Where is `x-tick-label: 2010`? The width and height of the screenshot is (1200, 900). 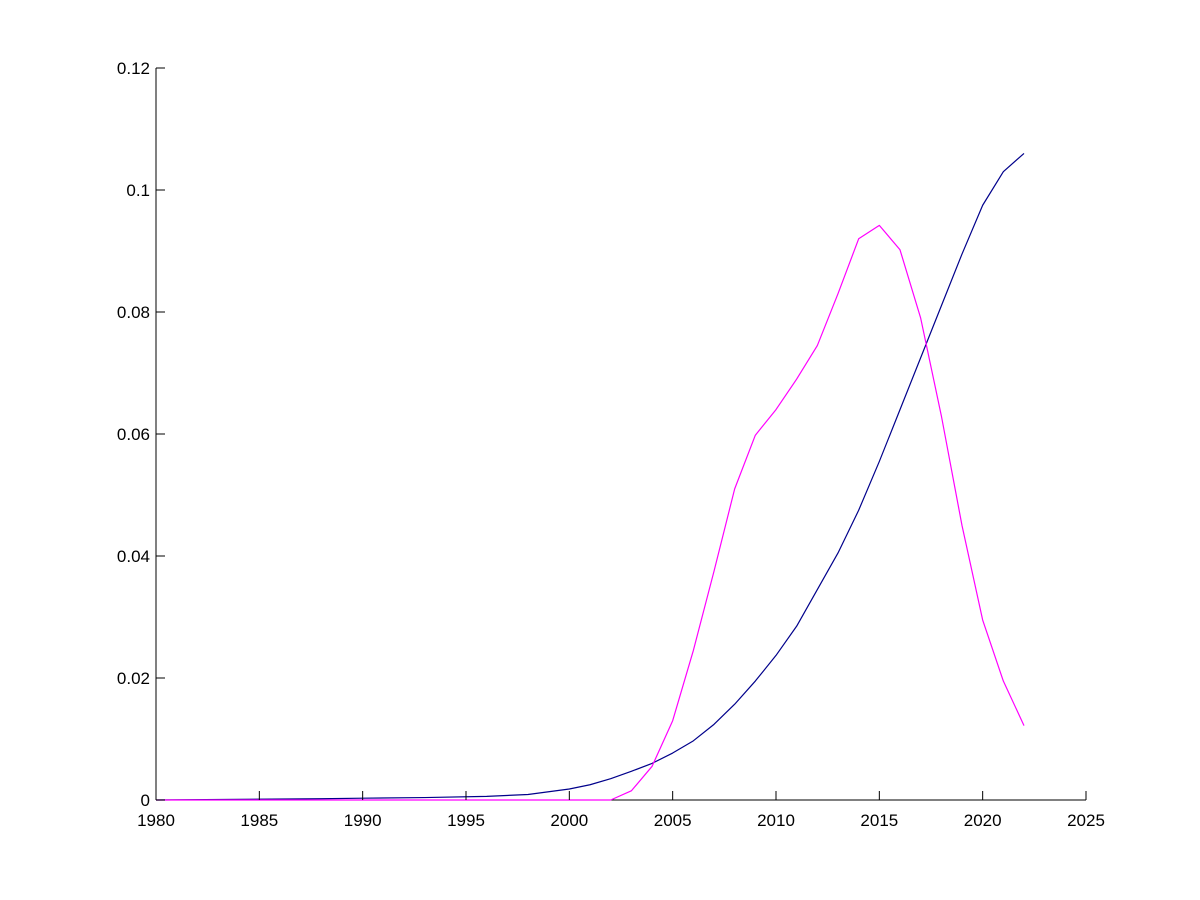 x-tick-label: 2010 is located at coordinates (776, 820).